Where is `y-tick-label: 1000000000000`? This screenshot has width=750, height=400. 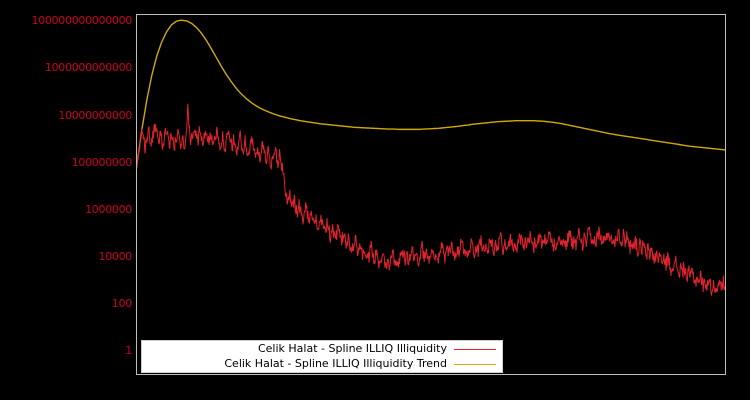
y-tick-label: 1000000000000 is located at coordinates (88, 67).